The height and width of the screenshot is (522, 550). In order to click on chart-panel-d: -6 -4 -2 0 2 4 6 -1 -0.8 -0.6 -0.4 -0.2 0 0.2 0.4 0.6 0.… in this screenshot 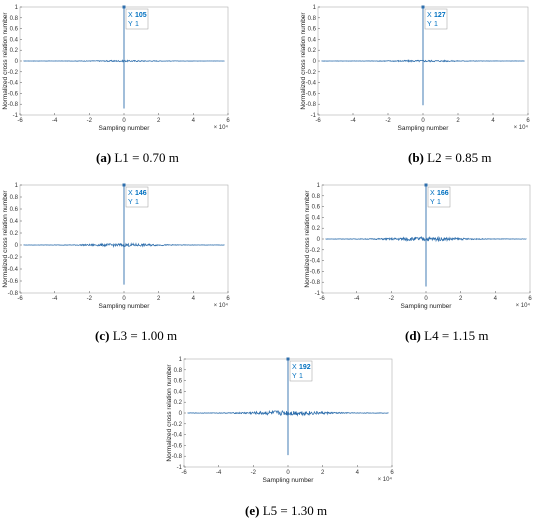, I will do `click(425, 248)`.